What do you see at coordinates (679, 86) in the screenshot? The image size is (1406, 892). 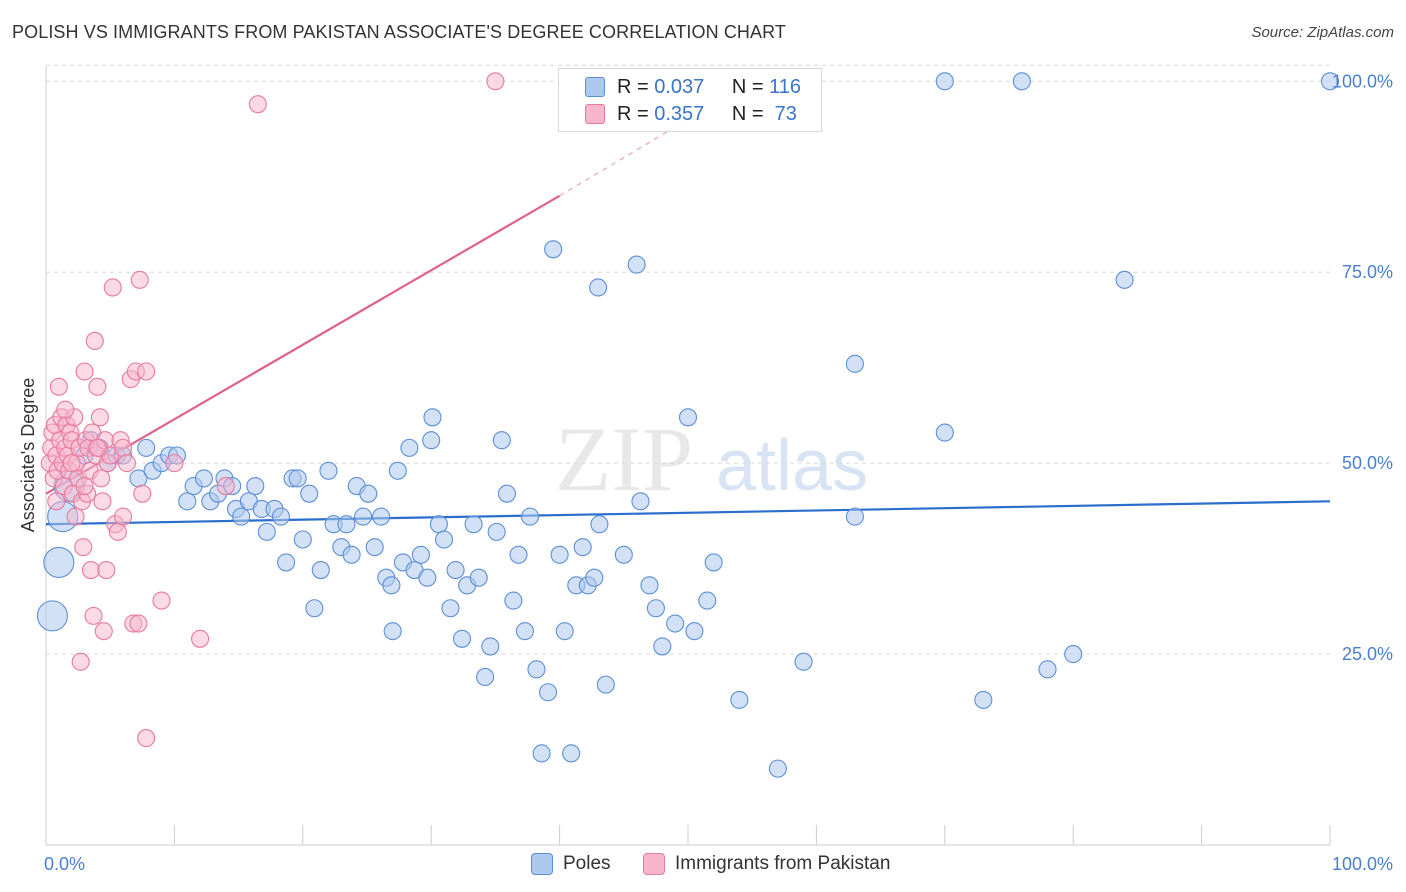 I see `legend-r-value: 0.037` at bounding box center [679, 86].